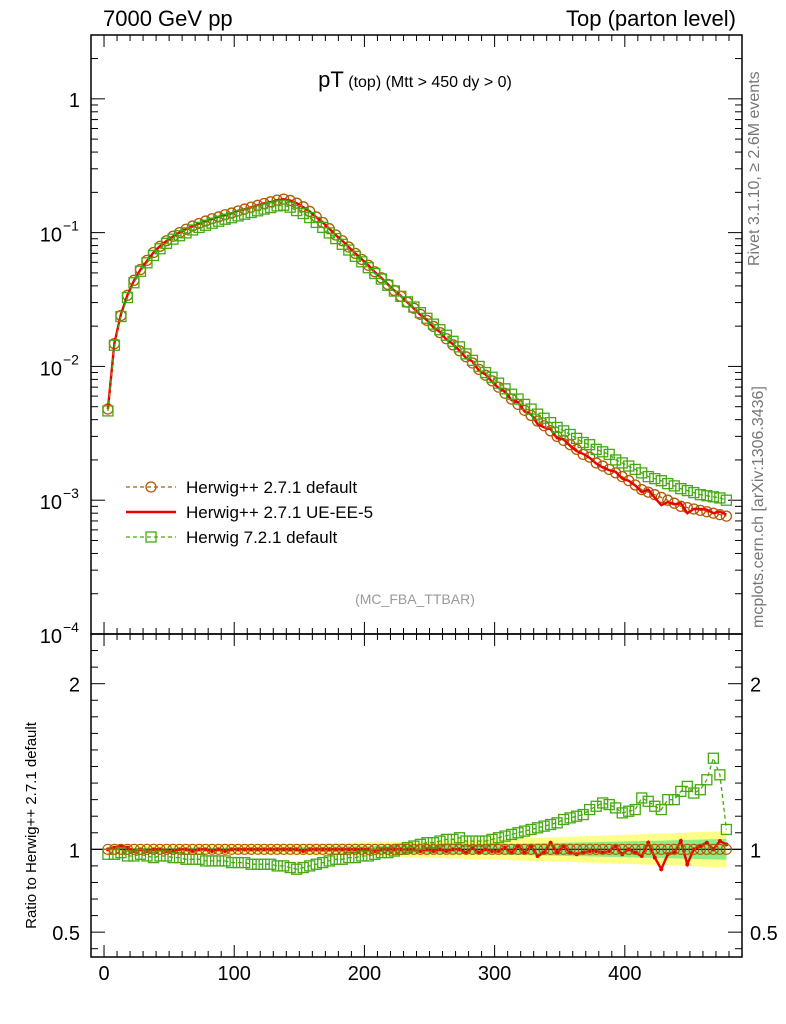 This screenshot has height=1024, width=786. Describe the element at coordinates (71, 359) in the screenshot. I see `y-tick-exponent: −2` at that location.